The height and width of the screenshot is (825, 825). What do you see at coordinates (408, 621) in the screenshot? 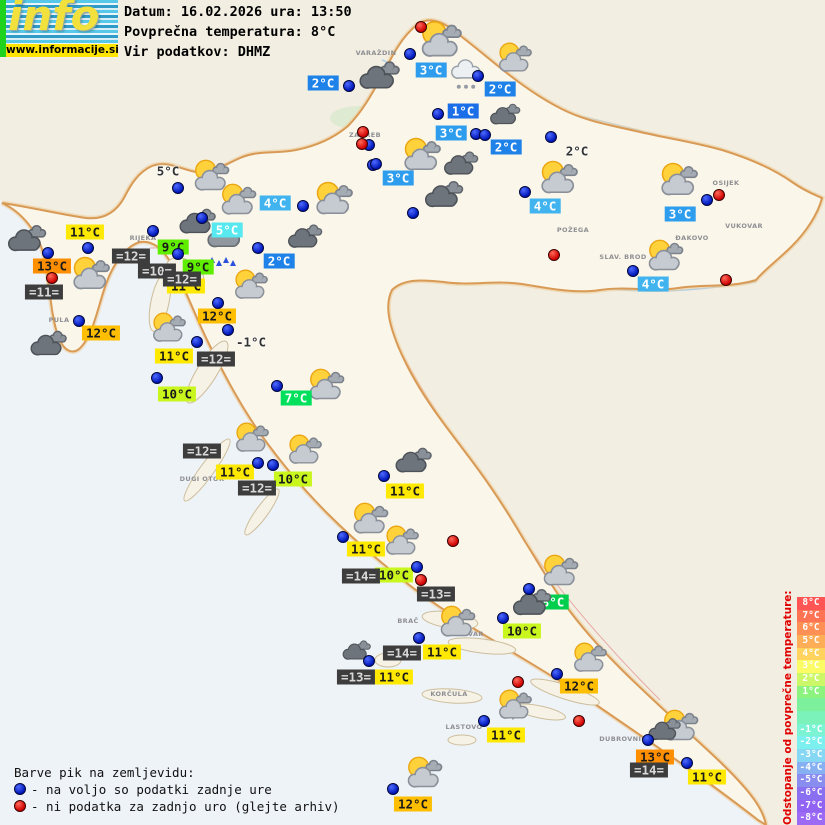
I see `city-label: BRAČ` at bounding box center [408, 621].